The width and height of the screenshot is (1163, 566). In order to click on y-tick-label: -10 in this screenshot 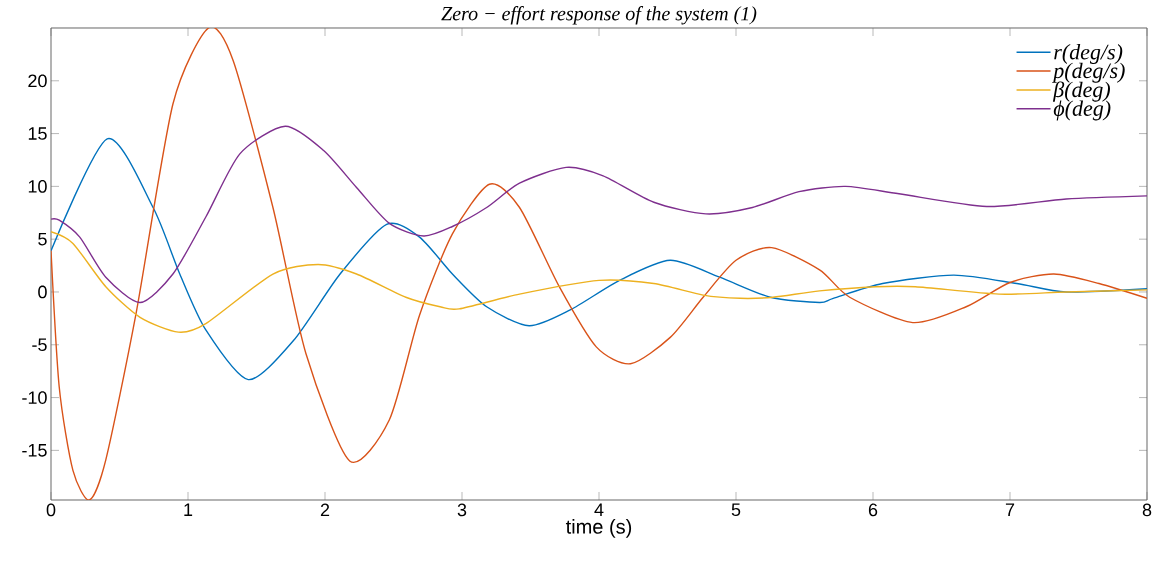, I will do `click(34, 397)`.